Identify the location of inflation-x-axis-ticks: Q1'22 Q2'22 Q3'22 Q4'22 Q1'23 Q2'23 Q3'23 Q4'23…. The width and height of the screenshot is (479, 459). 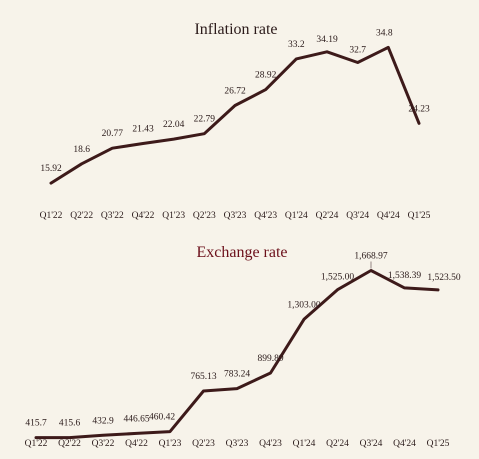
(235, 216).